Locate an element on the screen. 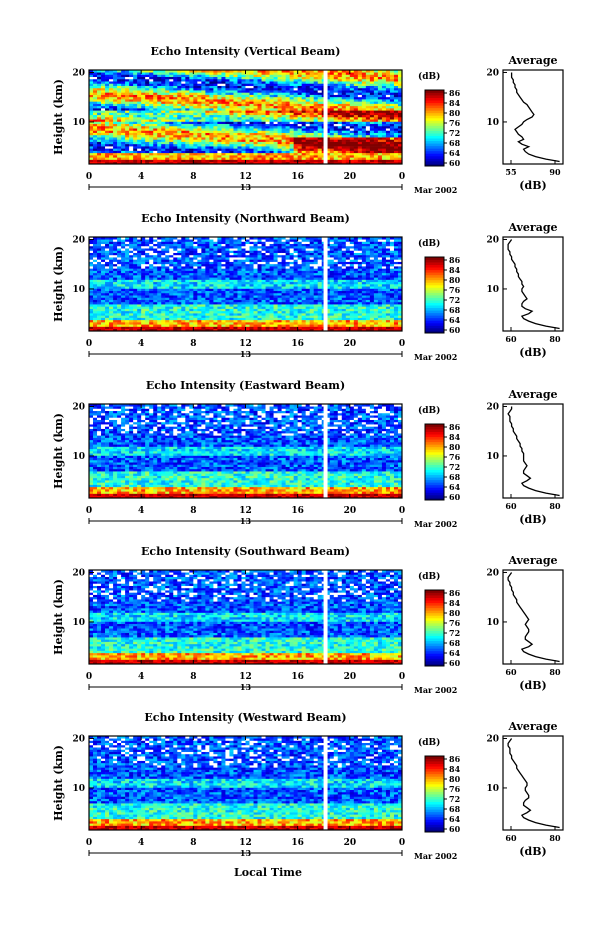  colorbar-tick-label: 76 is located at coordinates (455, 123).